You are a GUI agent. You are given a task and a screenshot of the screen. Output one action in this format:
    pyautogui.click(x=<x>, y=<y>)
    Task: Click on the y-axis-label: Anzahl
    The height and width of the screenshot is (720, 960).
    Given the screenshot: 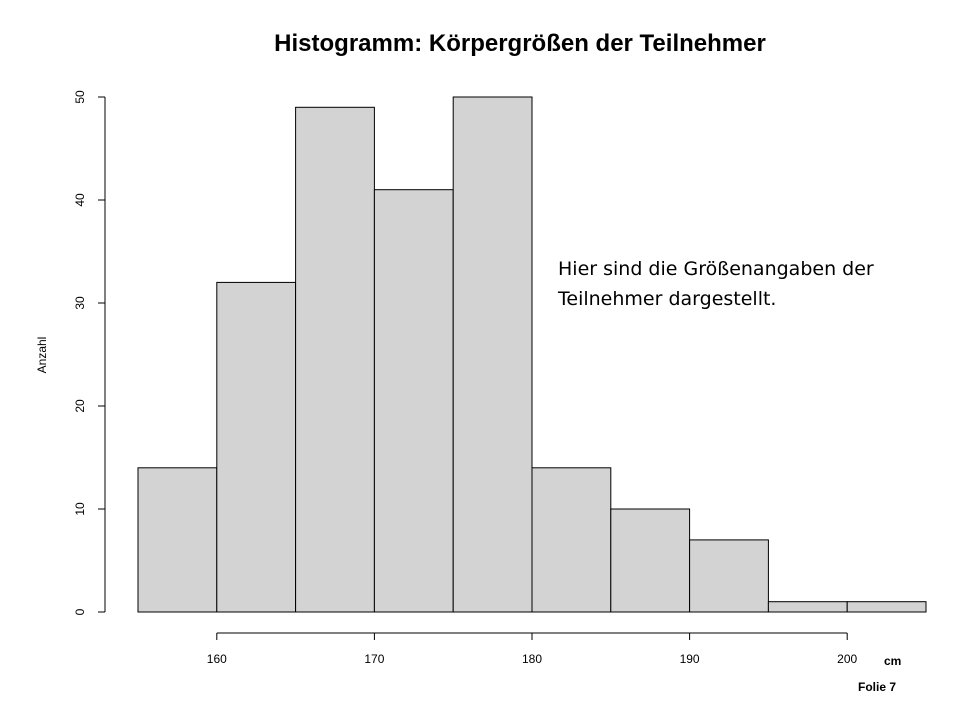 What is the action you would take?
    pyautogui.click(x=42, y=355)
    